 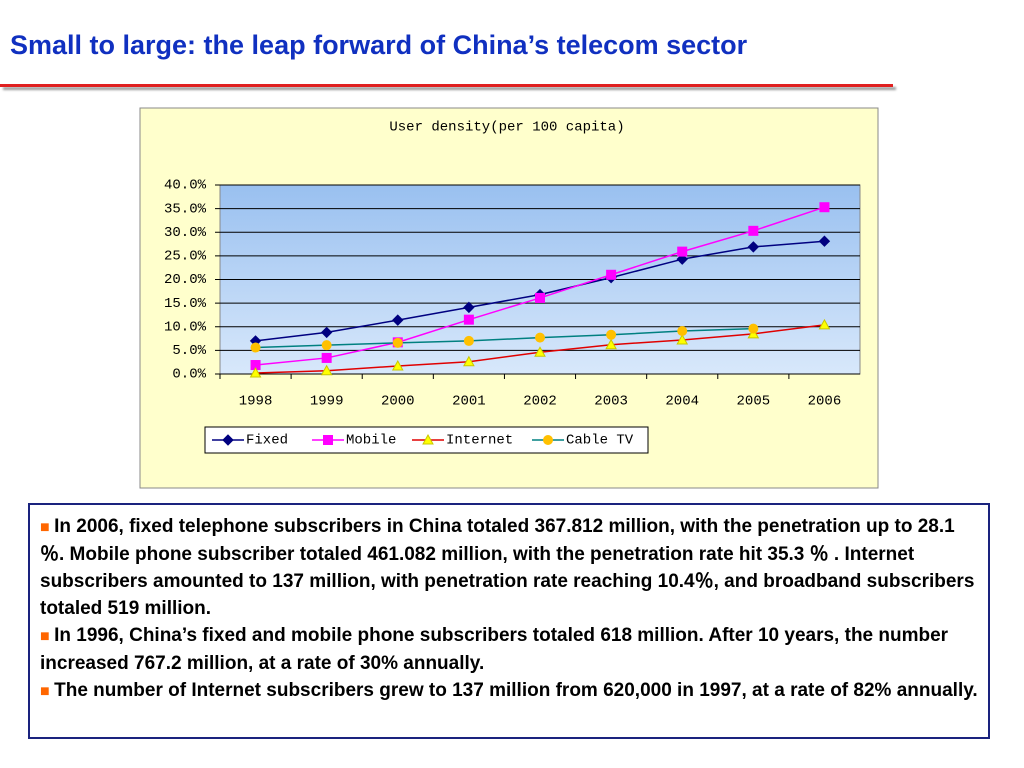 I want to click on x-tick-label: 2004, so click(x=682, y=402).